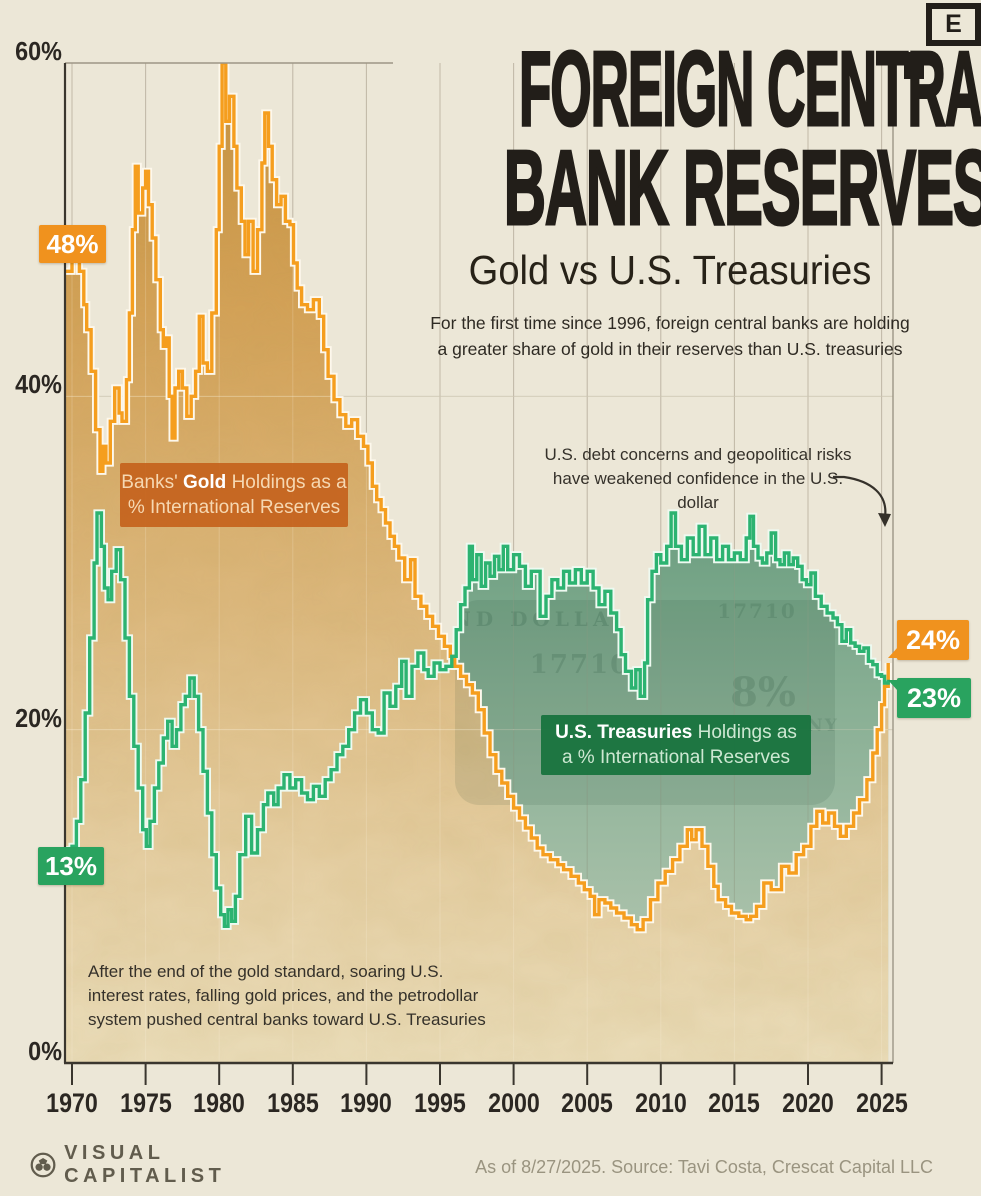  What do you see at coordinates (933, 639) in the screenshot?
I see `gold-end-value: 24%` at bounding box center [933, 639].